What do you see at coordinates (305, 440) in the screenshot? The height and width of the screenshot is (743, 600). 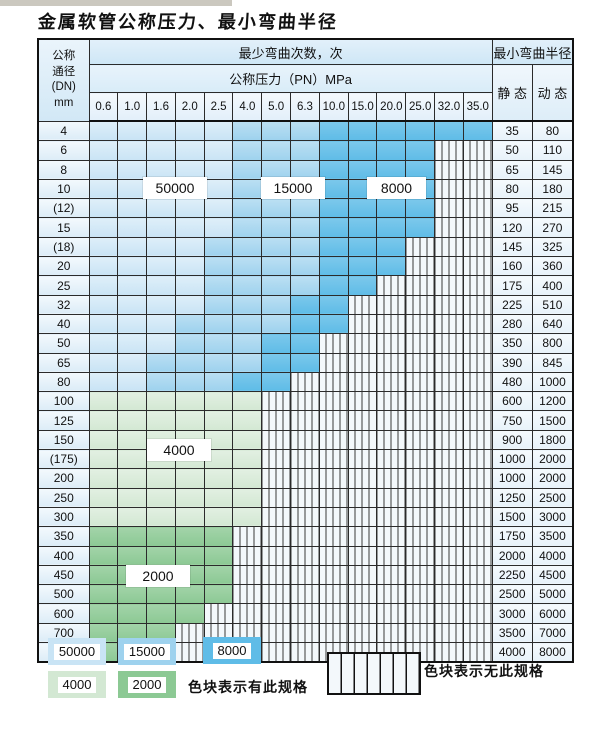 I see `table-row: 150 900 1800` at bounding box center [305, 440].